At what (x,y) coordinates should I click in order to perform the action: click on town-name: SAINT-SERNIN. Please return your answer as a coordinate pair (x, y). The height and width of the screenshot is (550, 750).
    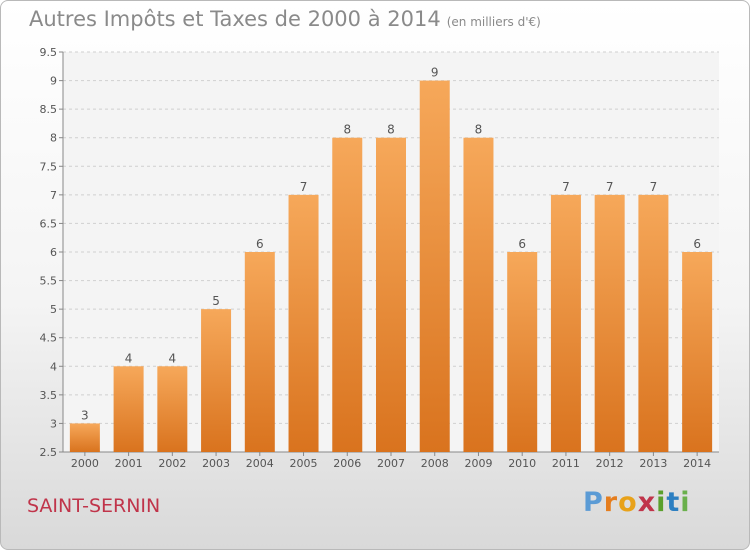
    Looking at the image, I should click on (94, 506).